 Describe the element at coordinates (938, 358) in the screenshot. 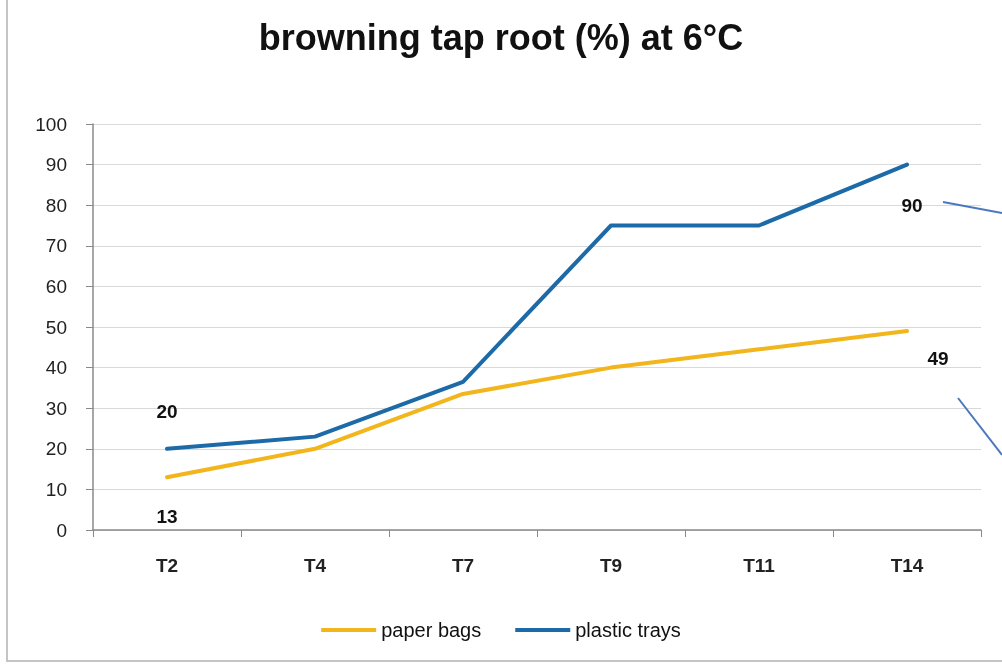

I see `data-label: 49` at that location.